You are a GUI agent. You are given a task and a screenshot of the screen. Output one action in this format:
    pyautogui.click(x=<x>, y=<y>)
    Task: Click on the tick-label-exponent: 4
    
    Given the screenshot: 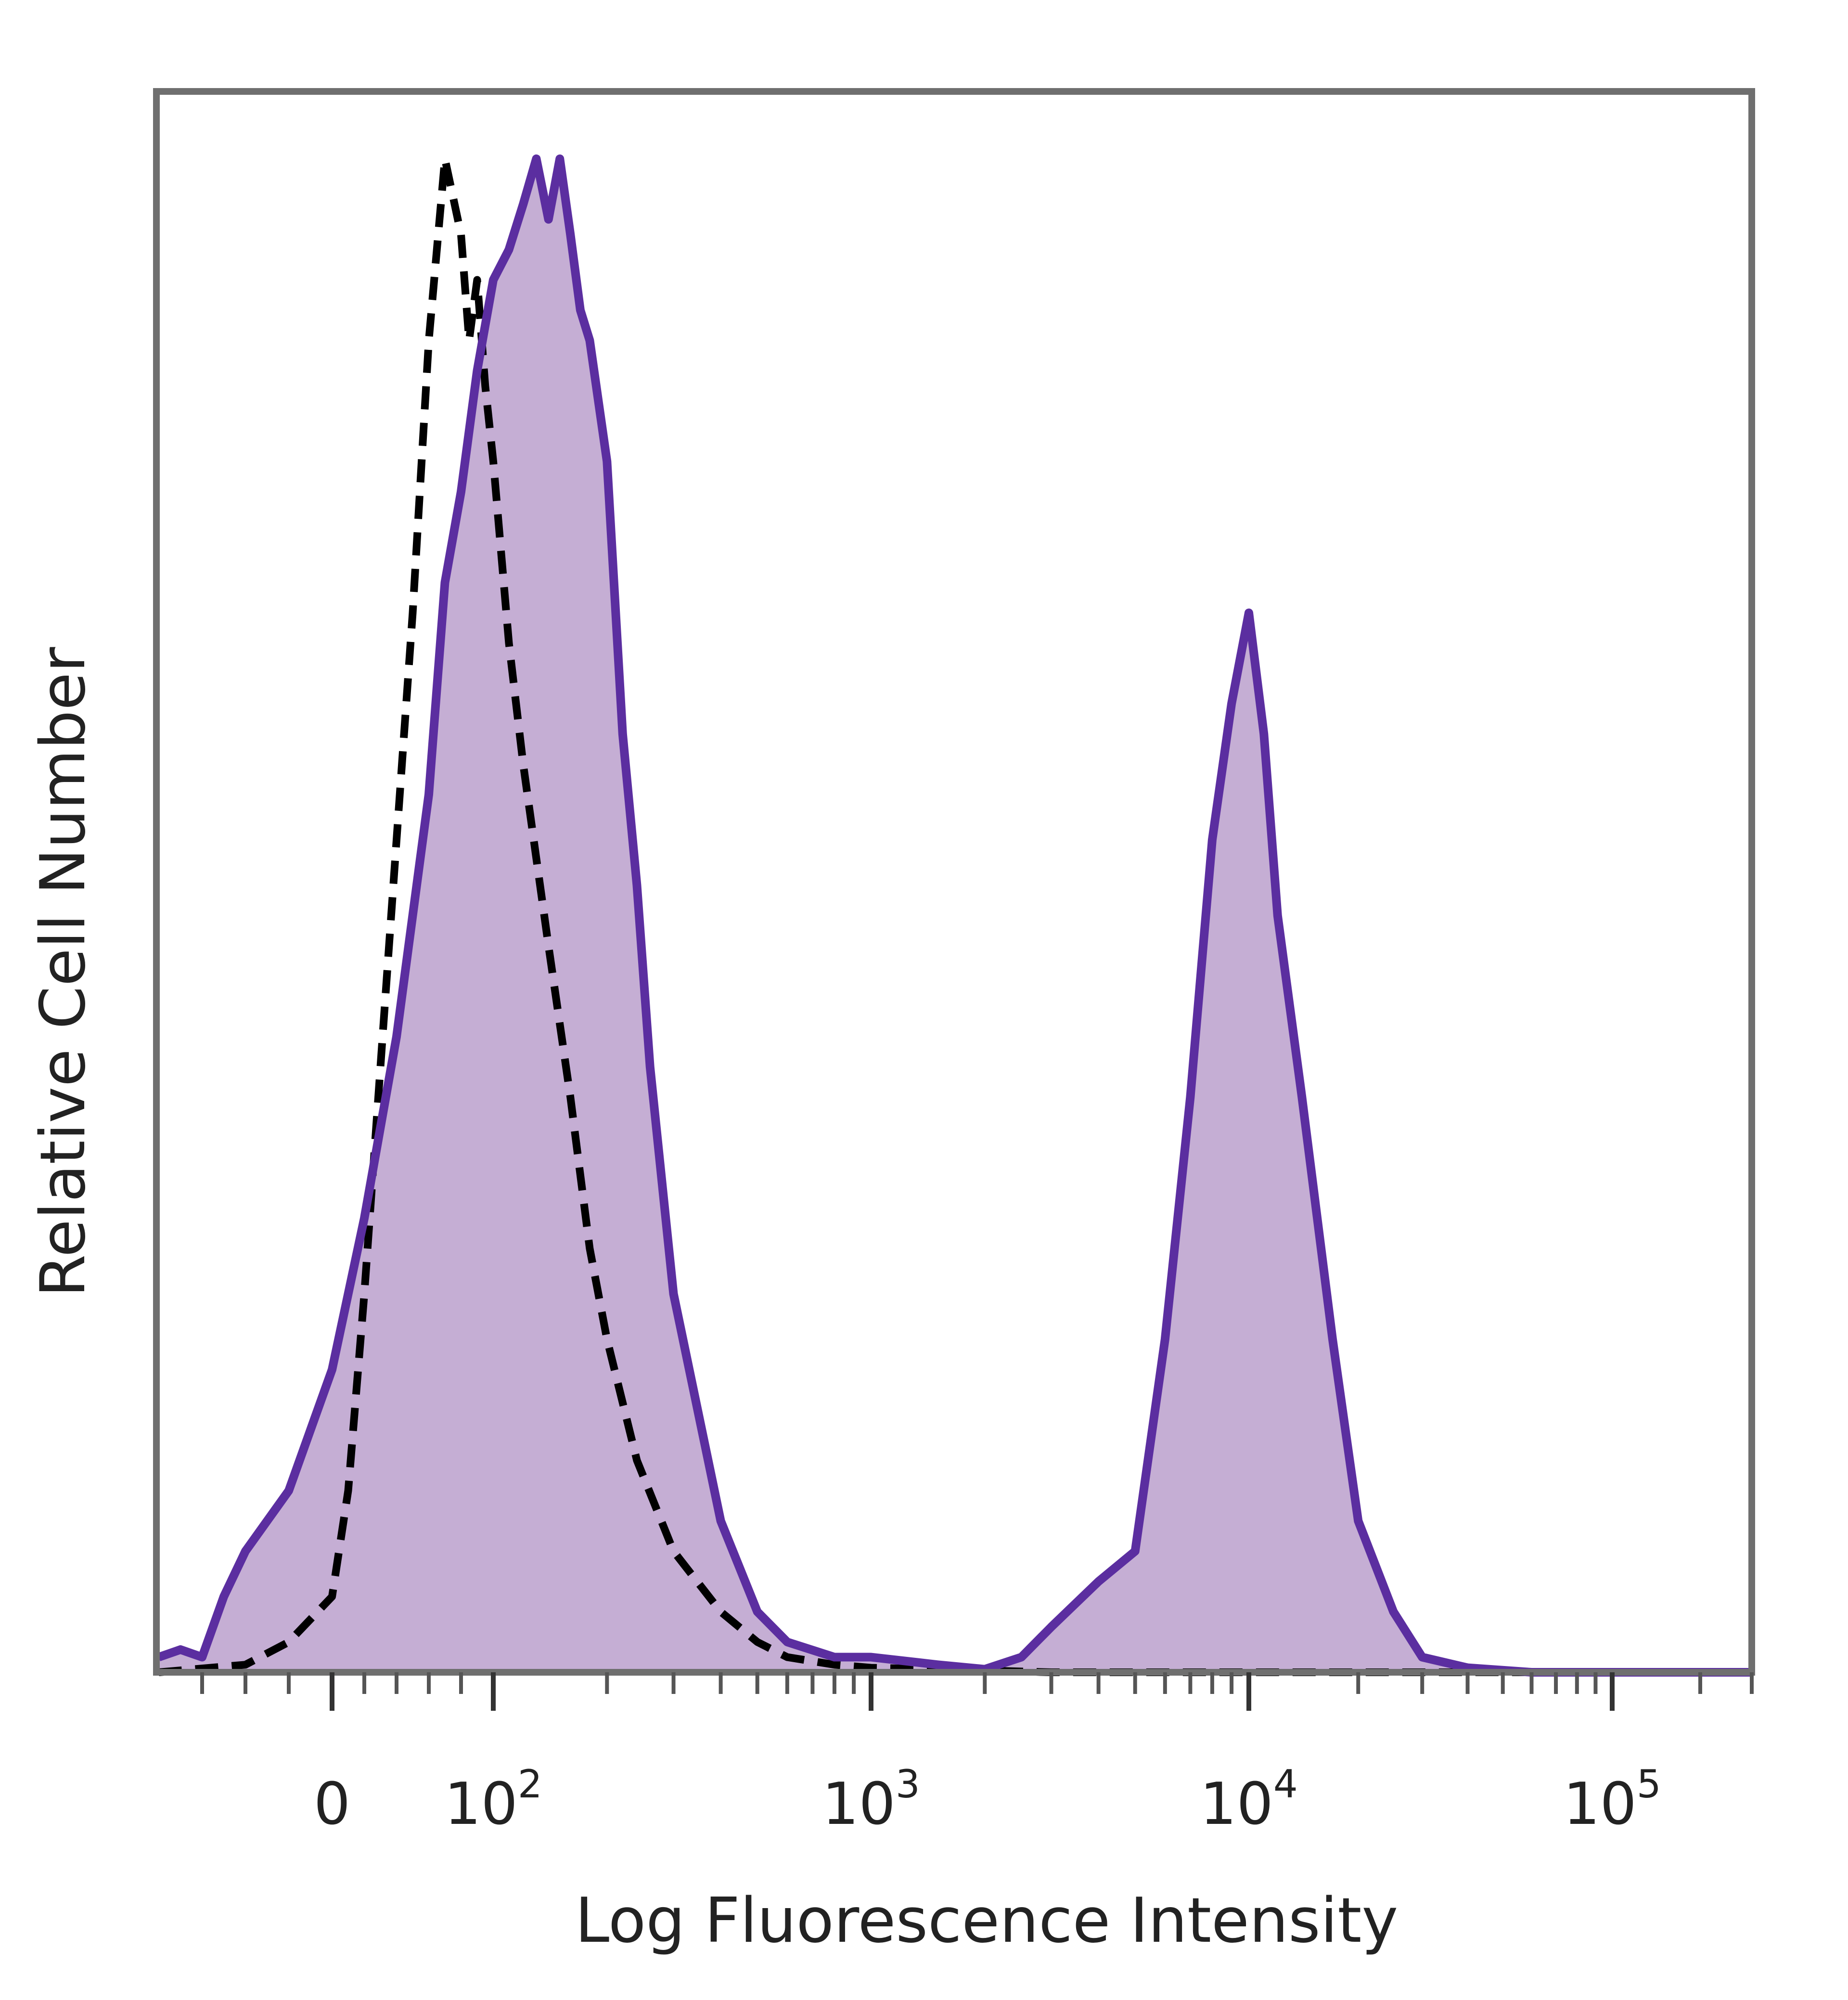 What is the action you would take?
    pyautogui.click(x=1285, y=1784)
    